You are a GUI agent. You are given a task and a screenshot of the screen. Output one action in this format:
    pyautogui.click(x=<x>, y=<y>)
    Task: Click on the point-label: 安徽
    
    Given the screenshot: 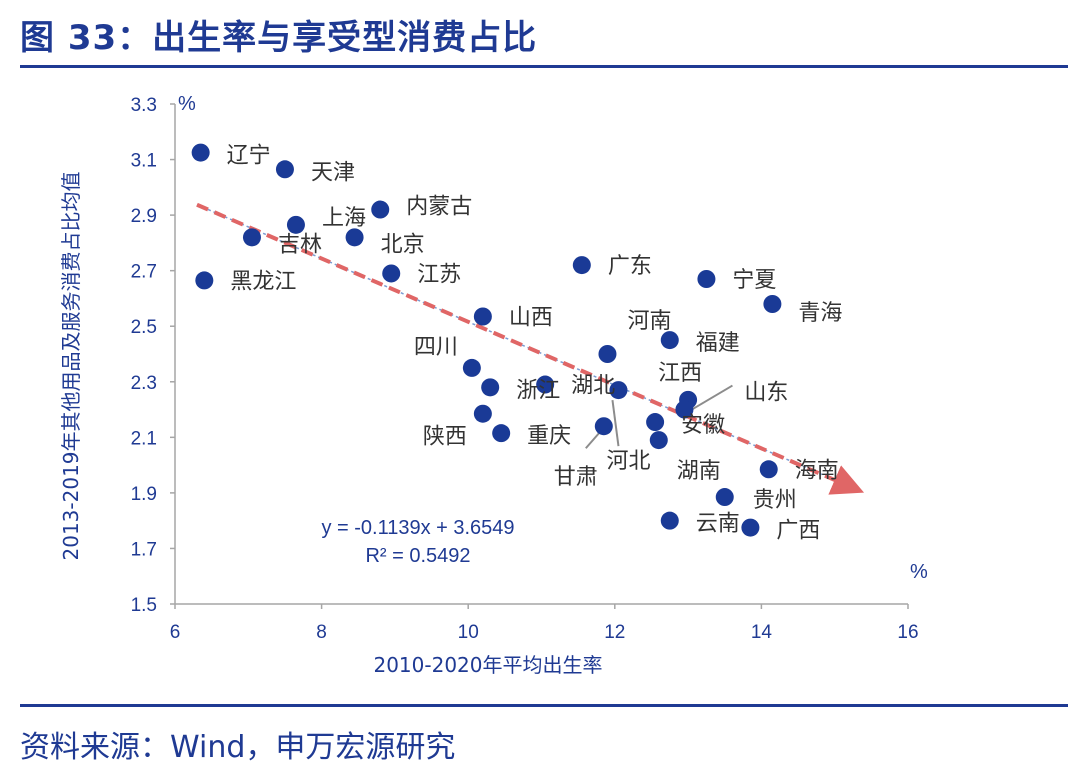 What is the action you would take?
    pyautogui.click(x=703, y=425)
    